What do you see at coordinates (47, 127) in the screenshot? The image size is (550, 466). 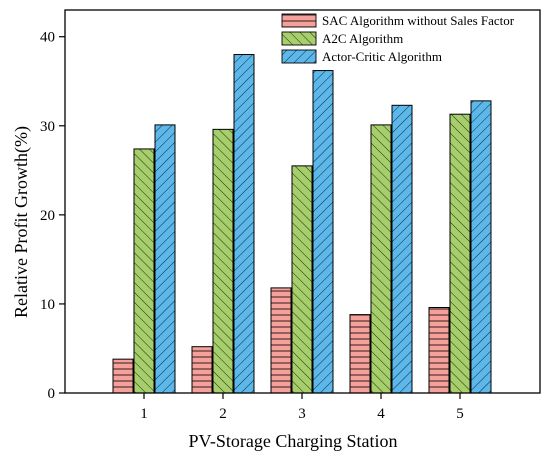 I see `y-tick-label: 30` at bounding box center [47, 127].